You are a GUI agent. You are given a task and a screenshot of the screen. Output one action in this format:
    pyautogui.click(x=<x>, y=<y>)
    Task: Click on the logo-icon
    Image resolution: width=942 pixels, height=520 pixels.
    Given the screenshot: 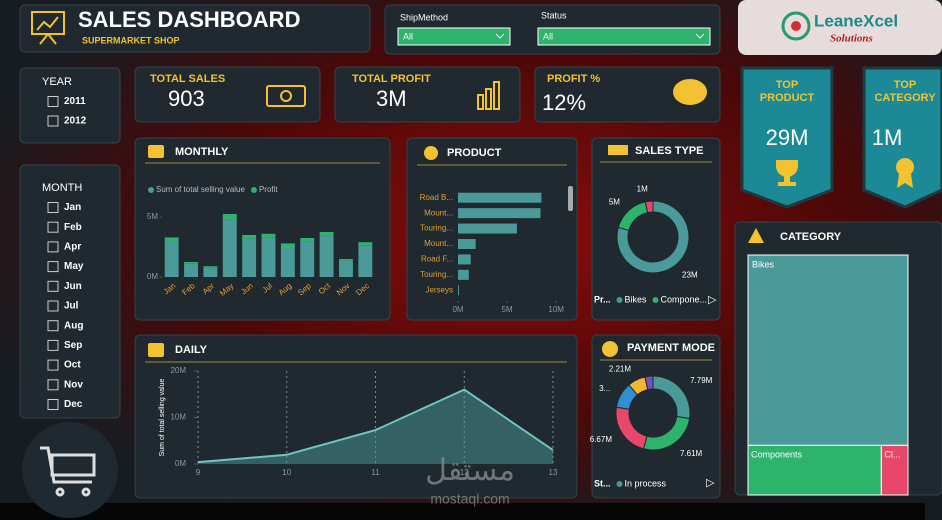 What is the action you would take?
    pyautogui.click(x=796, y=26)
    